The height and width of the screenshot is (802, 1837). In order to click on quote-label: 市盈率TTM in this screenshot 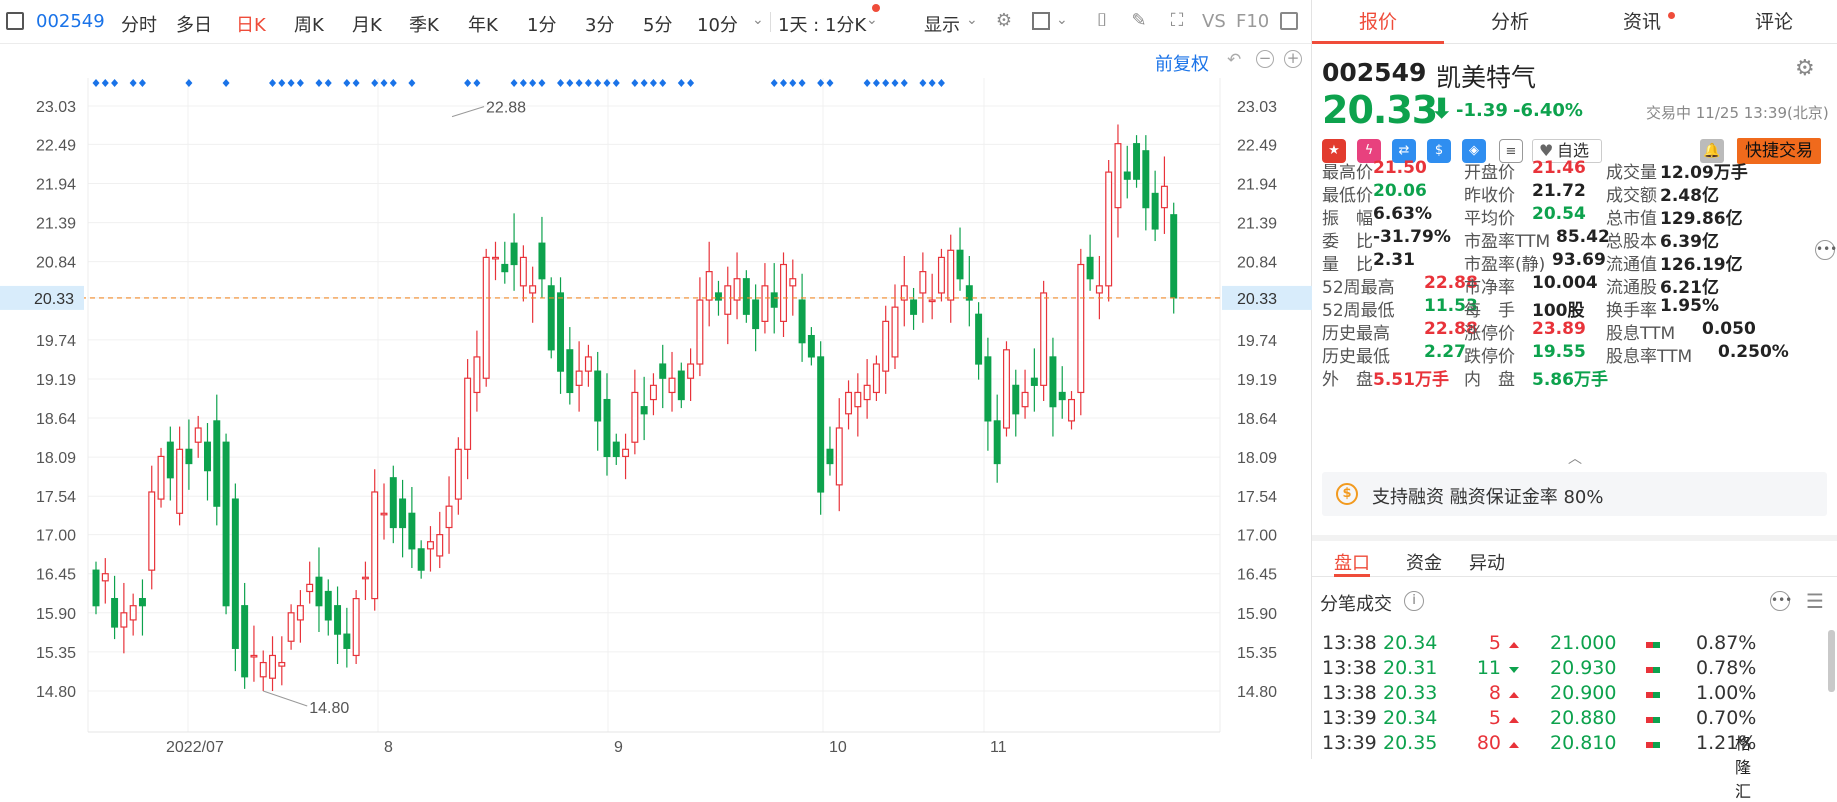, I will do `click(1507, 242)`.